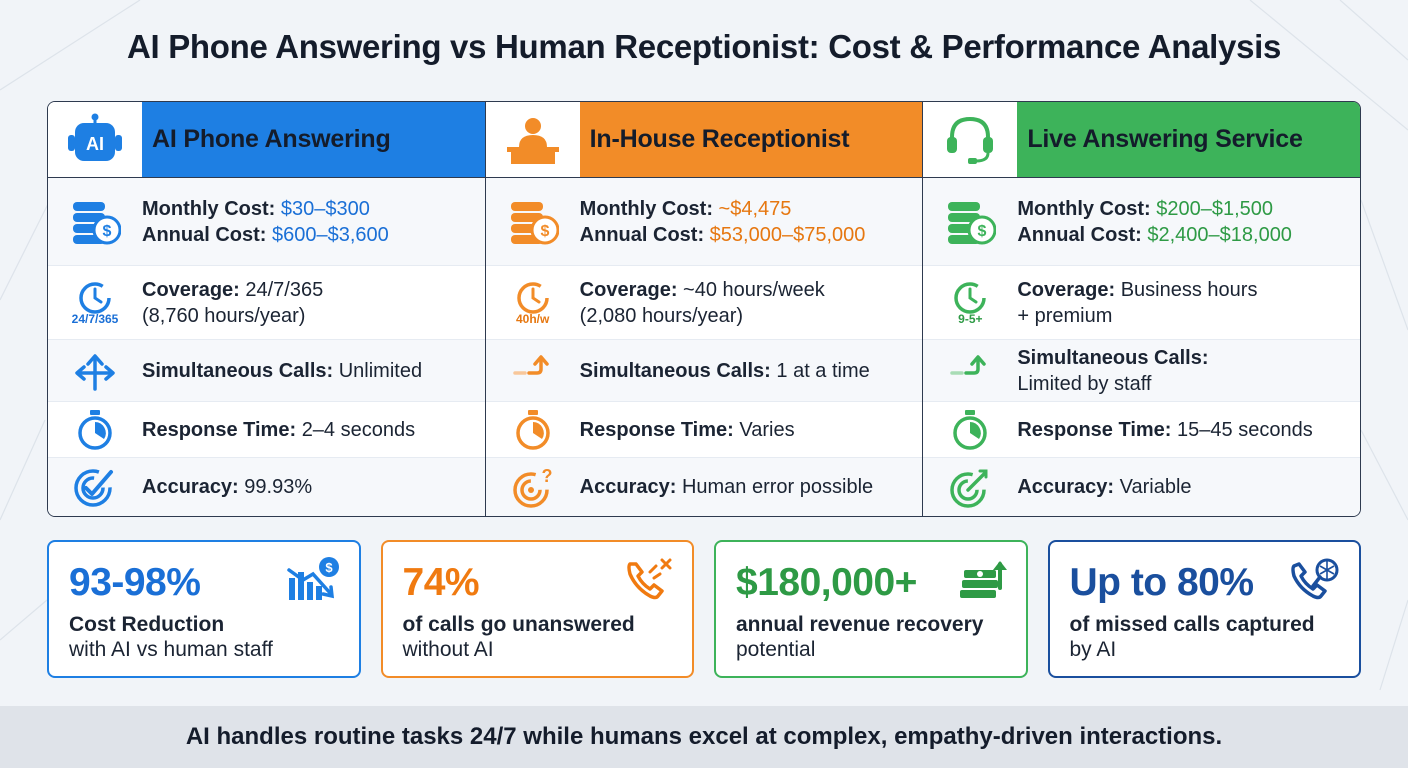 The image size is (1408, 768). Describe the element at coordinates (313, 139) in the screenshot. I see `column-title: AI Phone Answering` at that location.